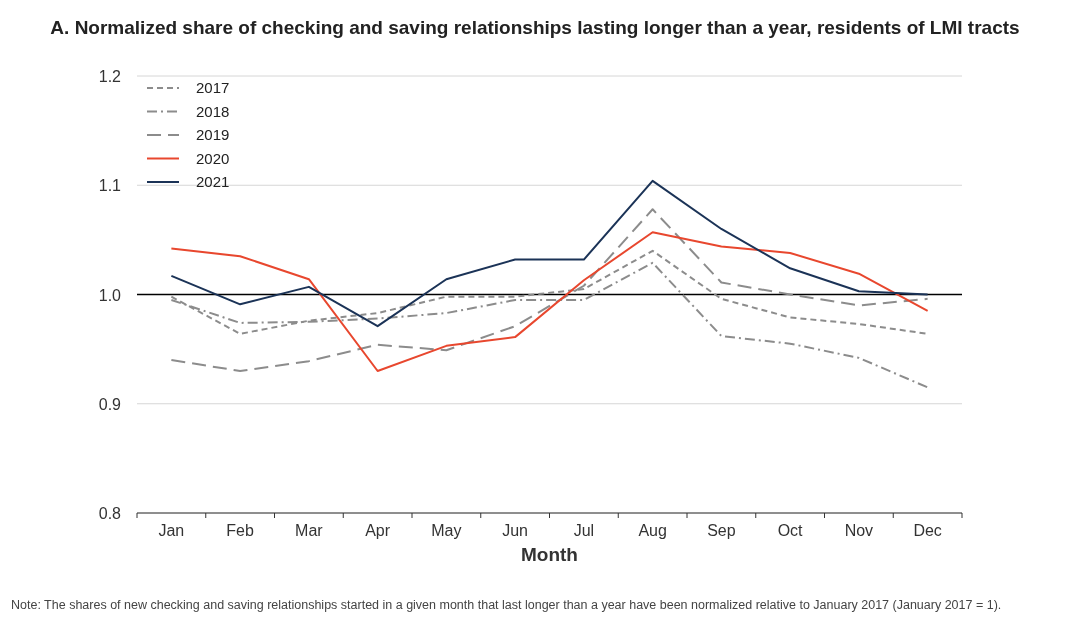 The height and width of the screenshot is (641, 1070). Describe the element at coordinates (213, 158) in the screenshot. I see `legend-label: 2020` at that location.